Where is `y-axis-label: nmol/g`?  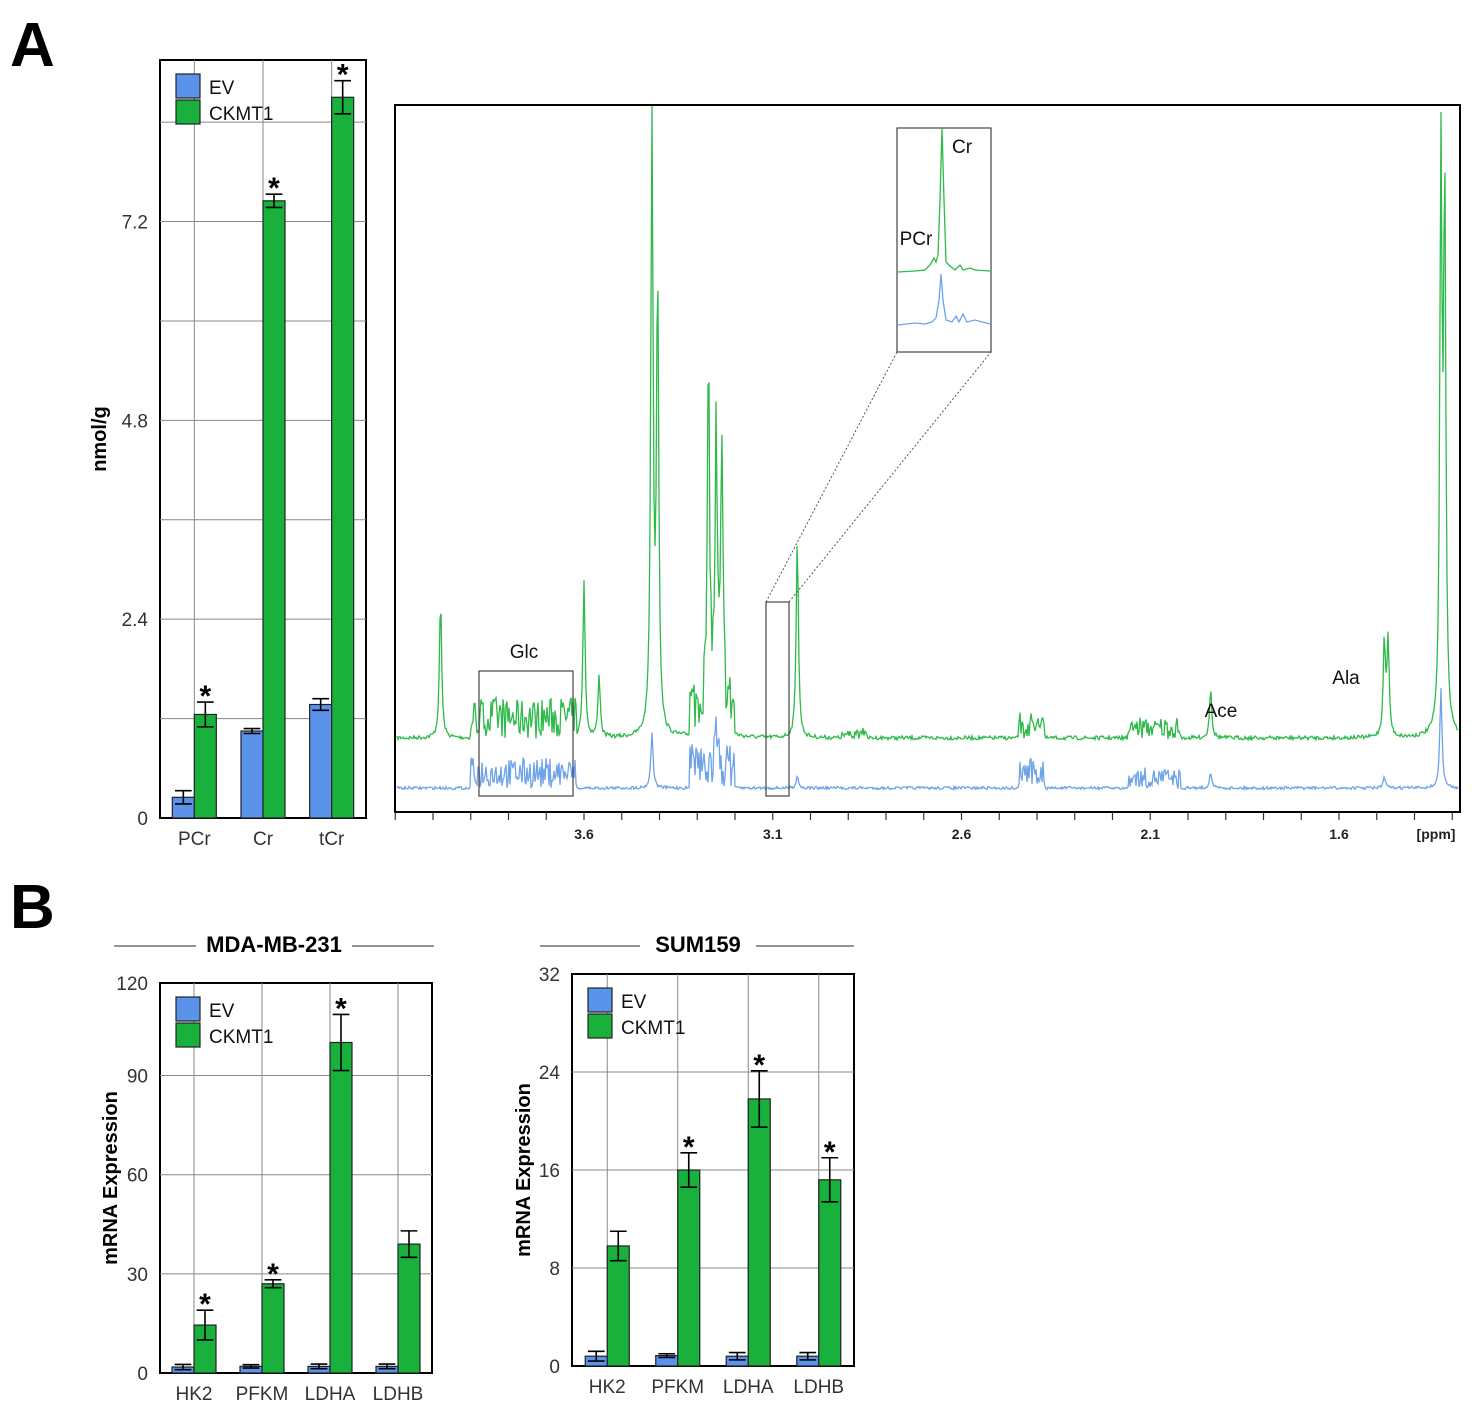 y-axis-label: nmol/g is located at coordinates (100, 439).